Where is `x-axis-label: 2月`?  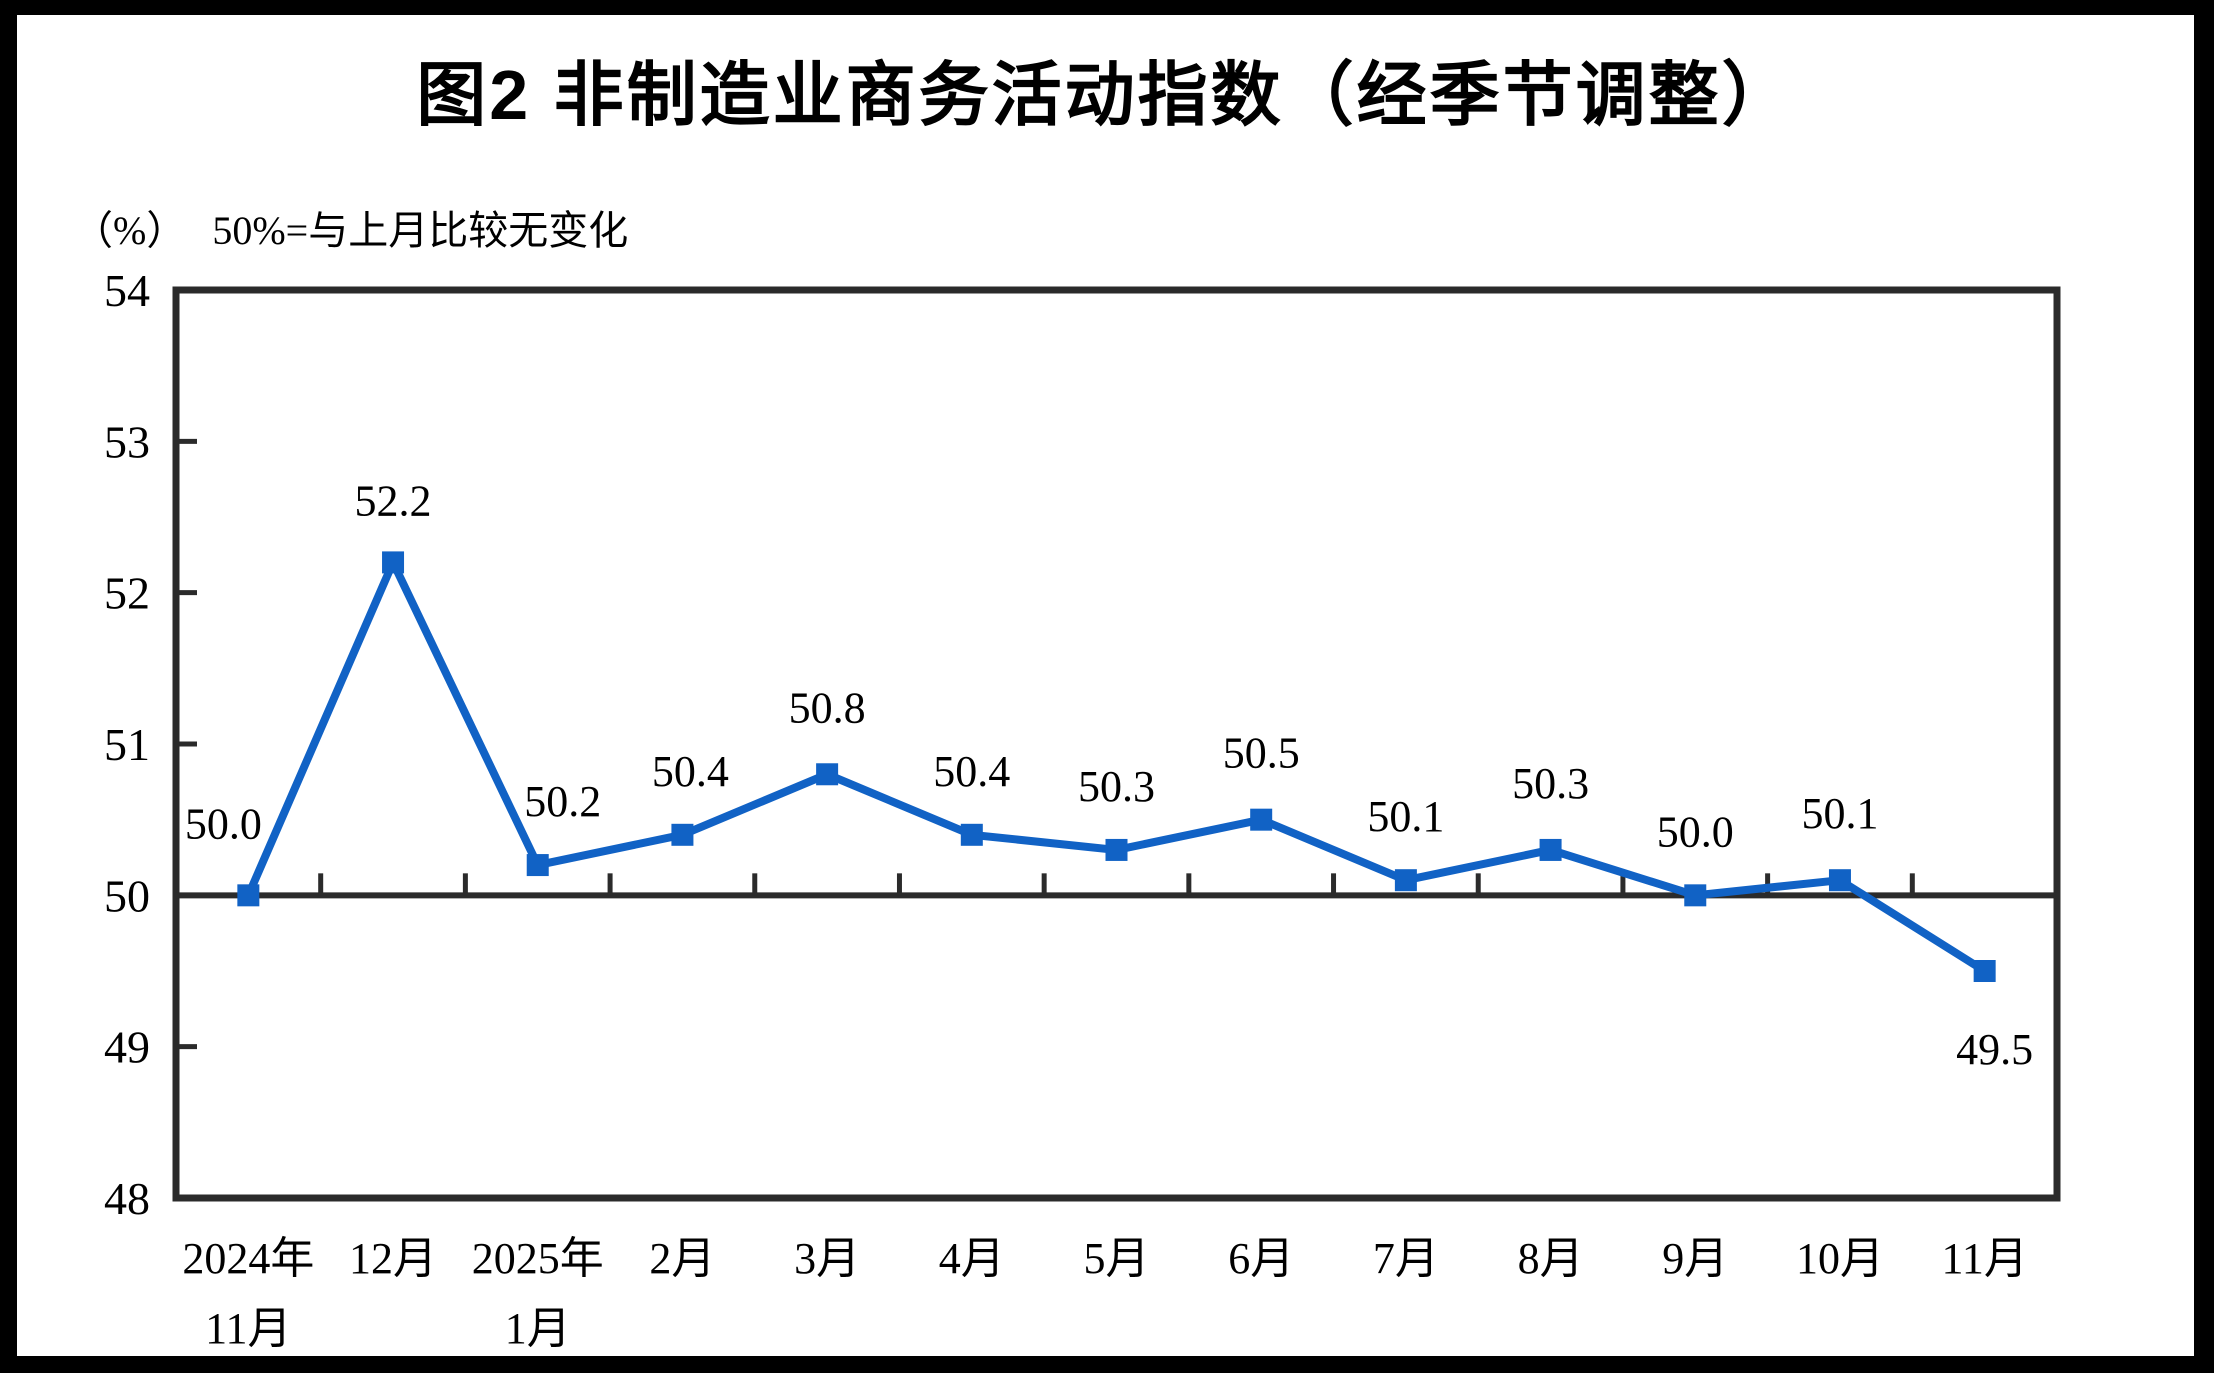 x-axis-label: 2月 is located at coordinates (682, 1258).